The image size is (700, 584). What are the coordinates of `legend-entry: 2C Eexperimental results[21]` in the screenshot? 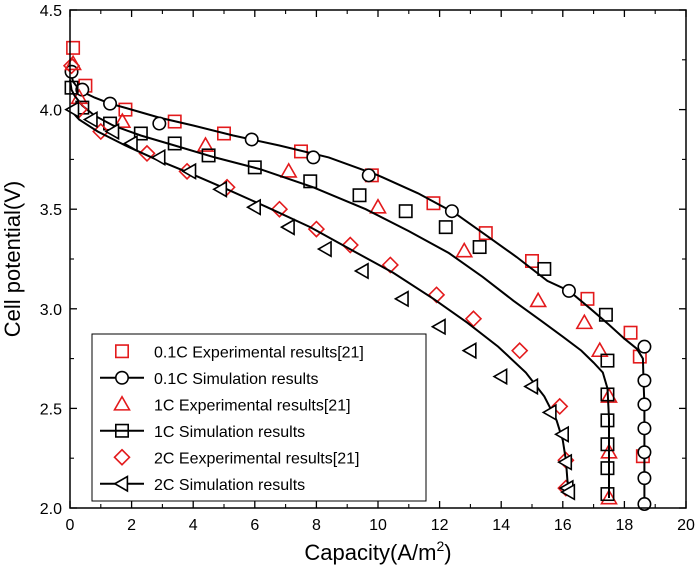 It's located at (236, 457).